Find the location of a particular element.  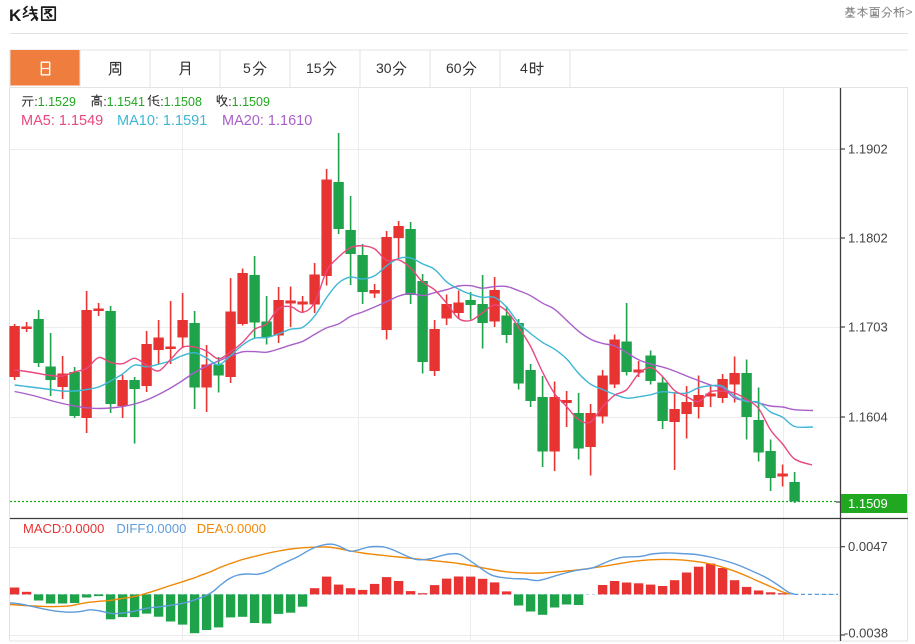

svg-text: DIFF: is located at coordinates (132, 528).